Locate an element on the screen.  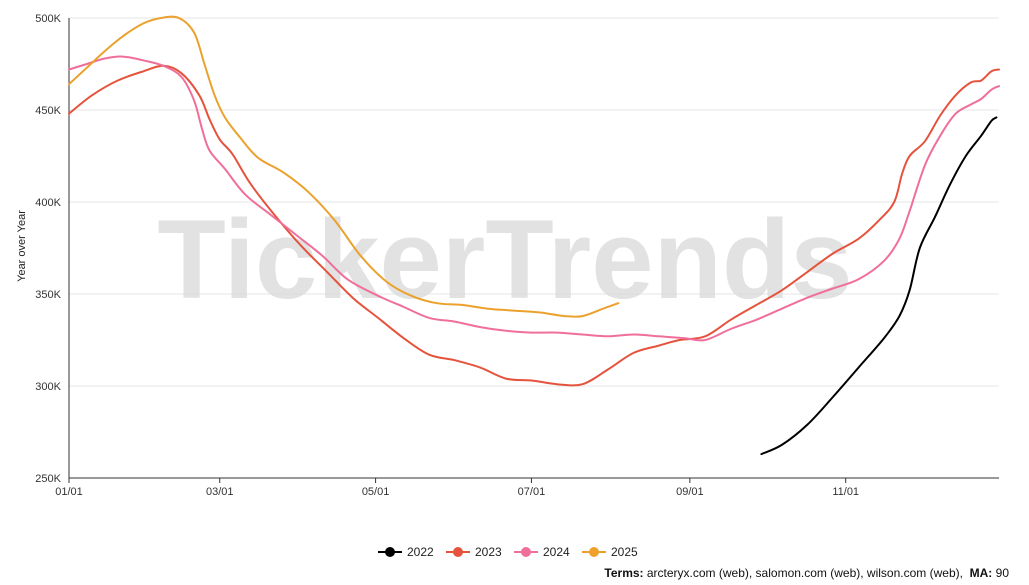
legend-label: 2023 is located at coordinates (488, 552).